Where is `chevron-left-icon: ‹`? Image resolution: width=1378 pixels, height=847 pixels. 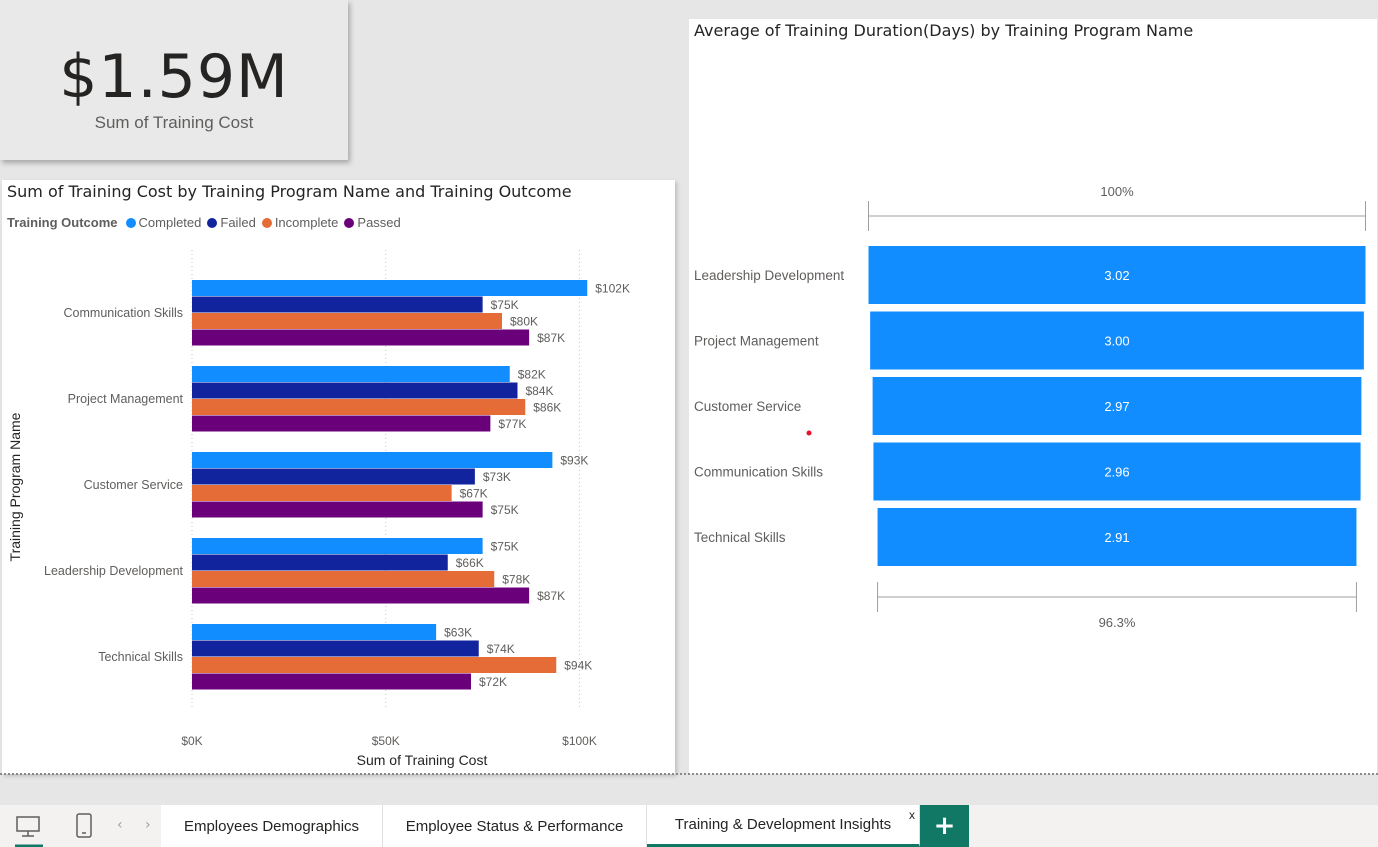 chevron-left-icon: ‹ is located at coordinates (120, 825).